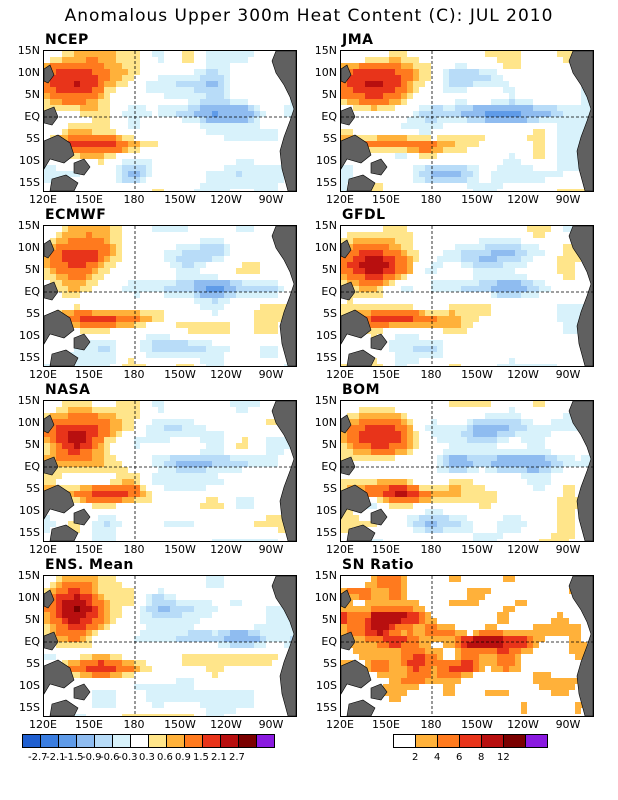  What do you see at coordinates (358, 40) in the screenshot?
I see `panel-title: JMA` at bounding box center [358, 40].